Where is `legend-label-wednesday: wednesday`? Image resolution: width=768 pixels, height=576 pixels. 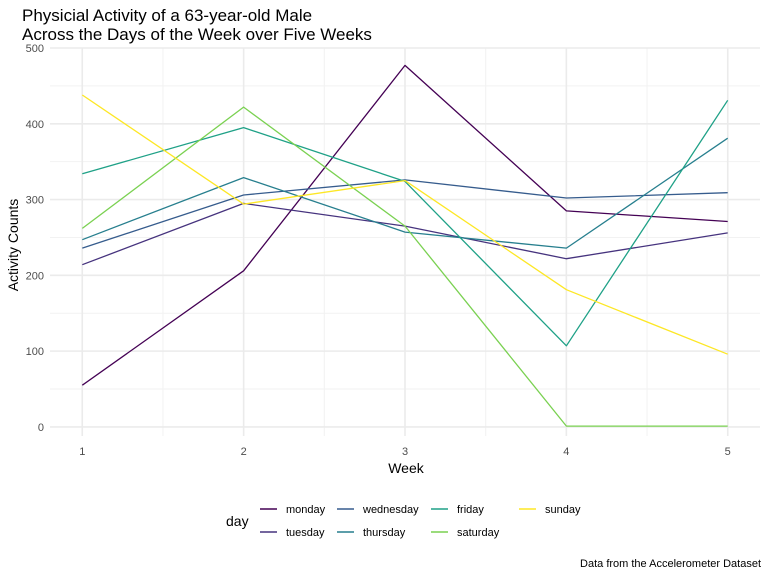
legend-label-wednesday: wednesday is located at coordinates (390, 510).